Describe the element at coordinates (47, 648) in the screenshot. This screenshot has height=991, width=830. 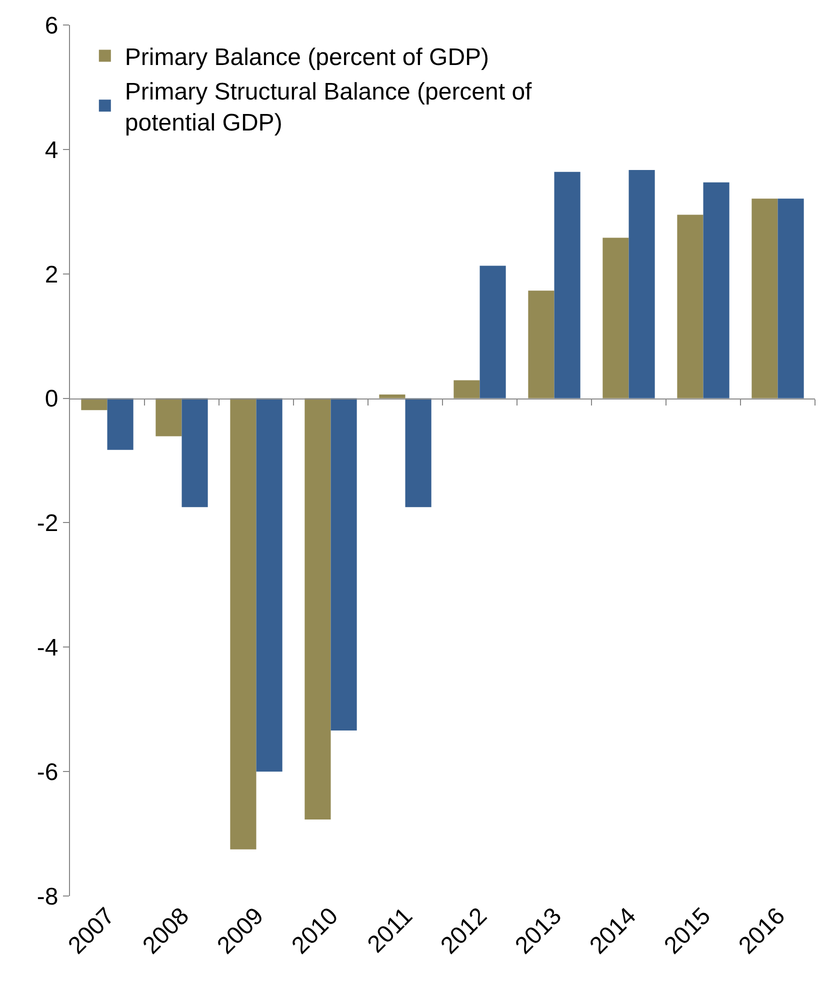
I see `y-tick-label: -4` at that location.